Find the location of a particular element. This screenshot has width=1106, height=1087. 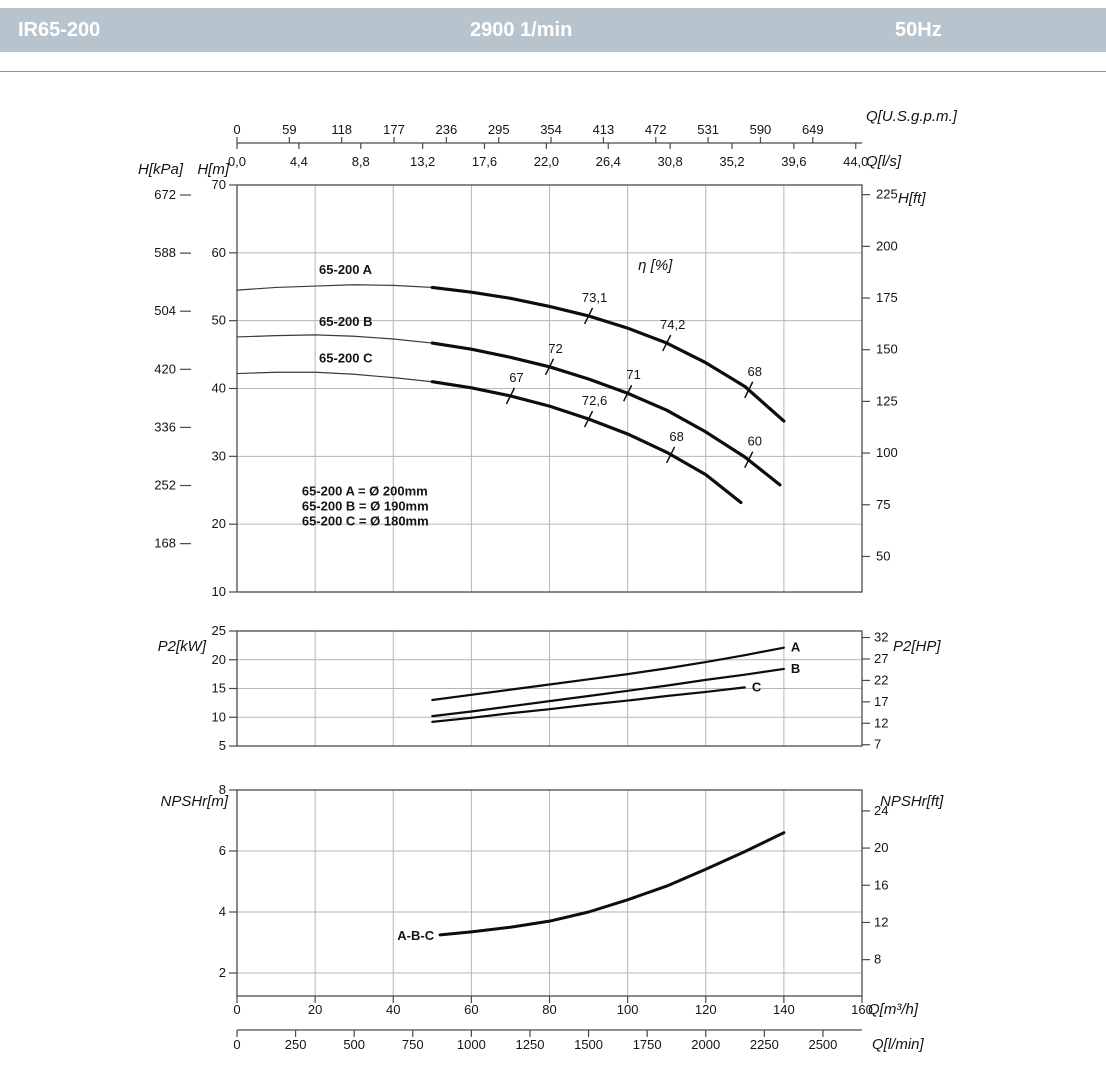

n-ft-tick-label: 16 is located at coordinates (881, 884).